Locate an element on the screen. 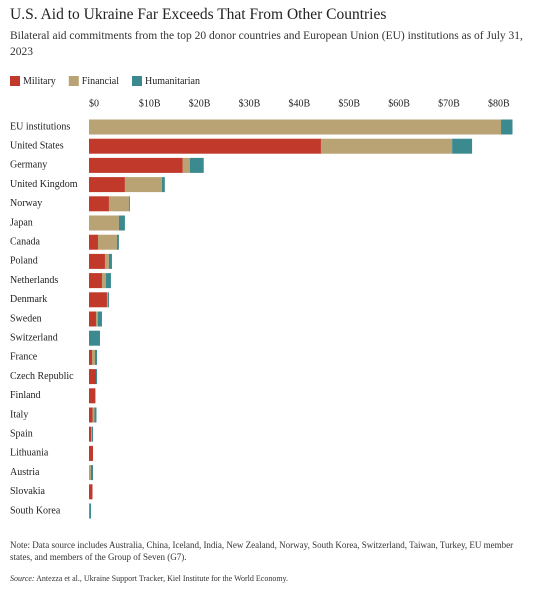  y-tick-label: Czech Republic is located at coordinates (42, 376).